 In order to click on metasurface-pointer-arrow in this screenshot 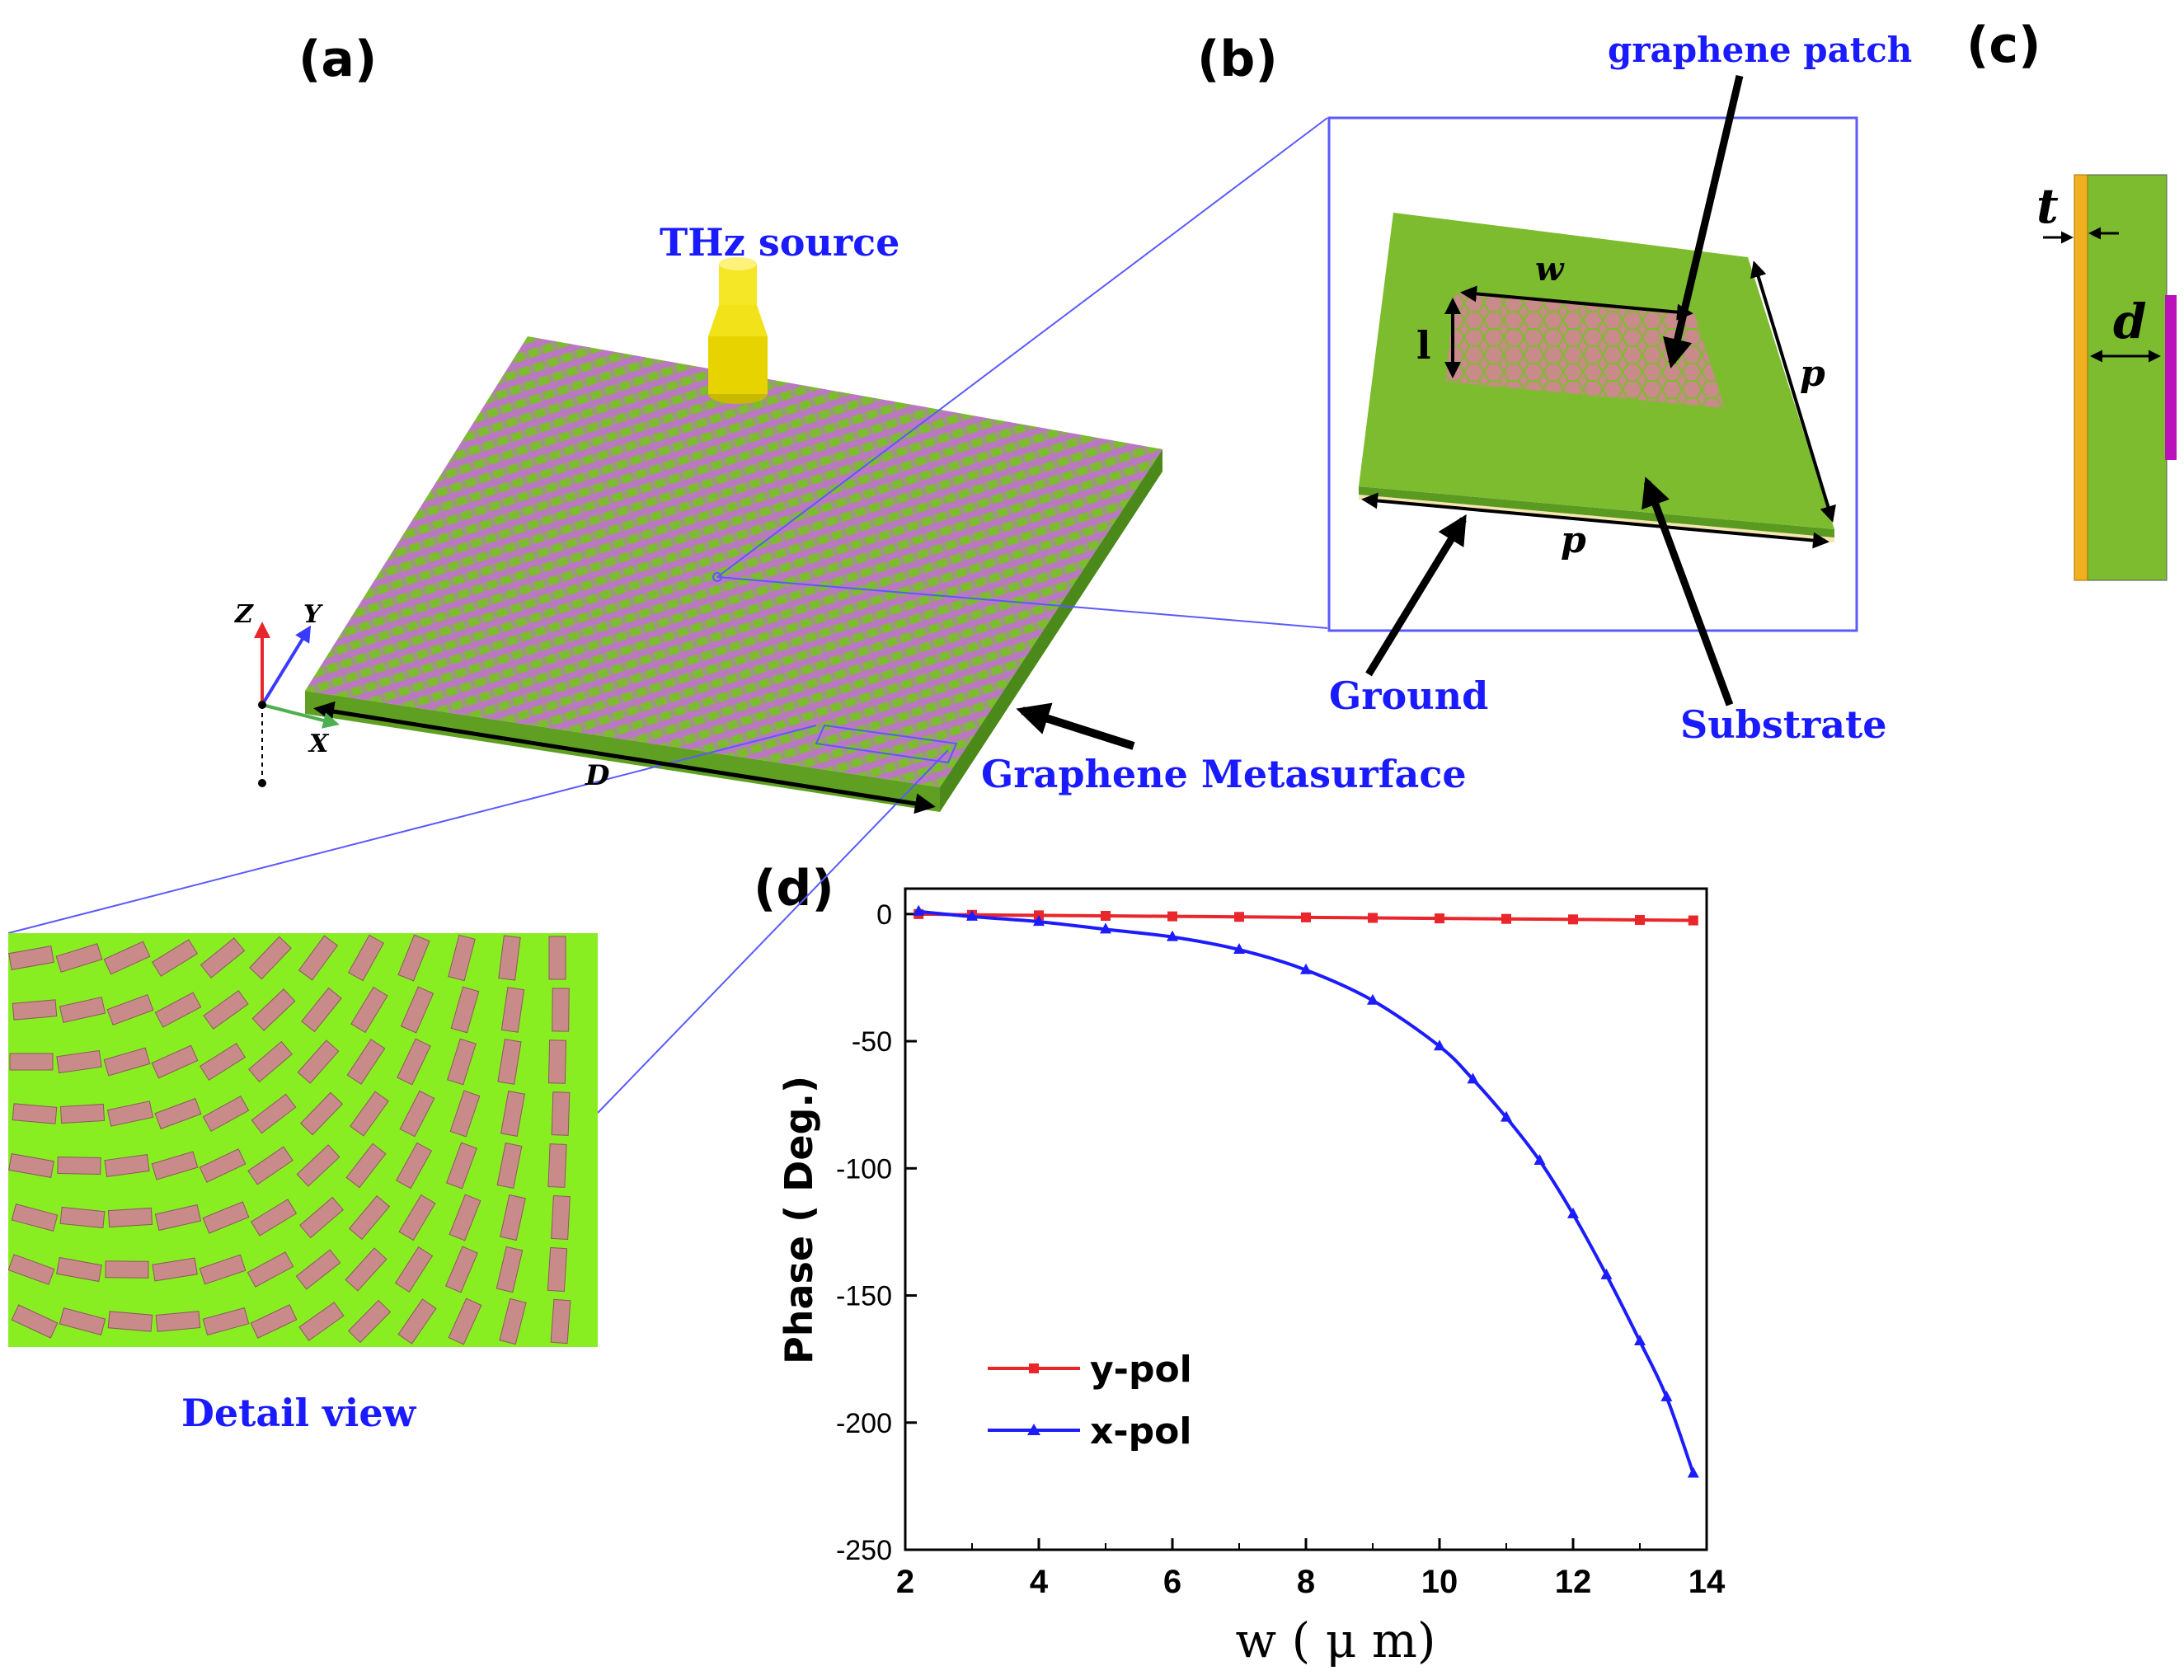, I will do `click(1075, 726)`.